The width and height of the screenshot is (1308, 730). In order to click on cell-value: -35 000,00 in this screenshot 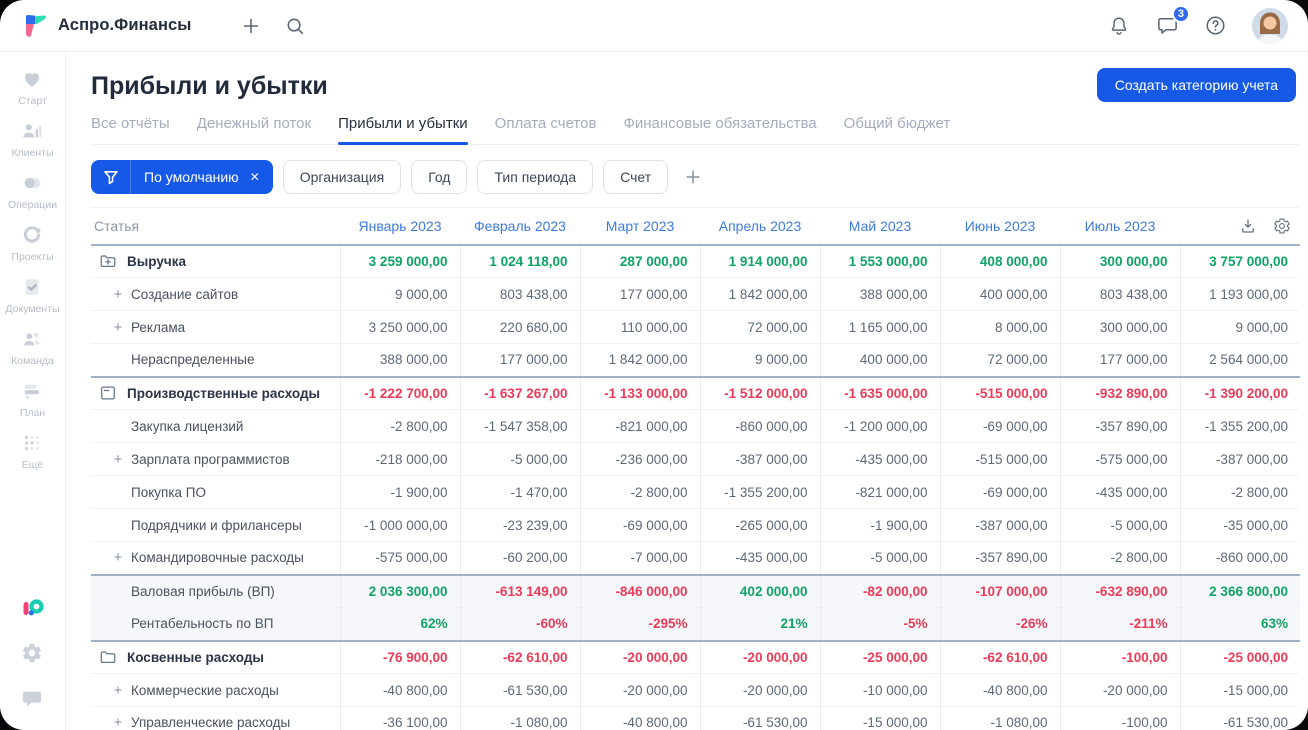, I will do `click(1239, 525)`.